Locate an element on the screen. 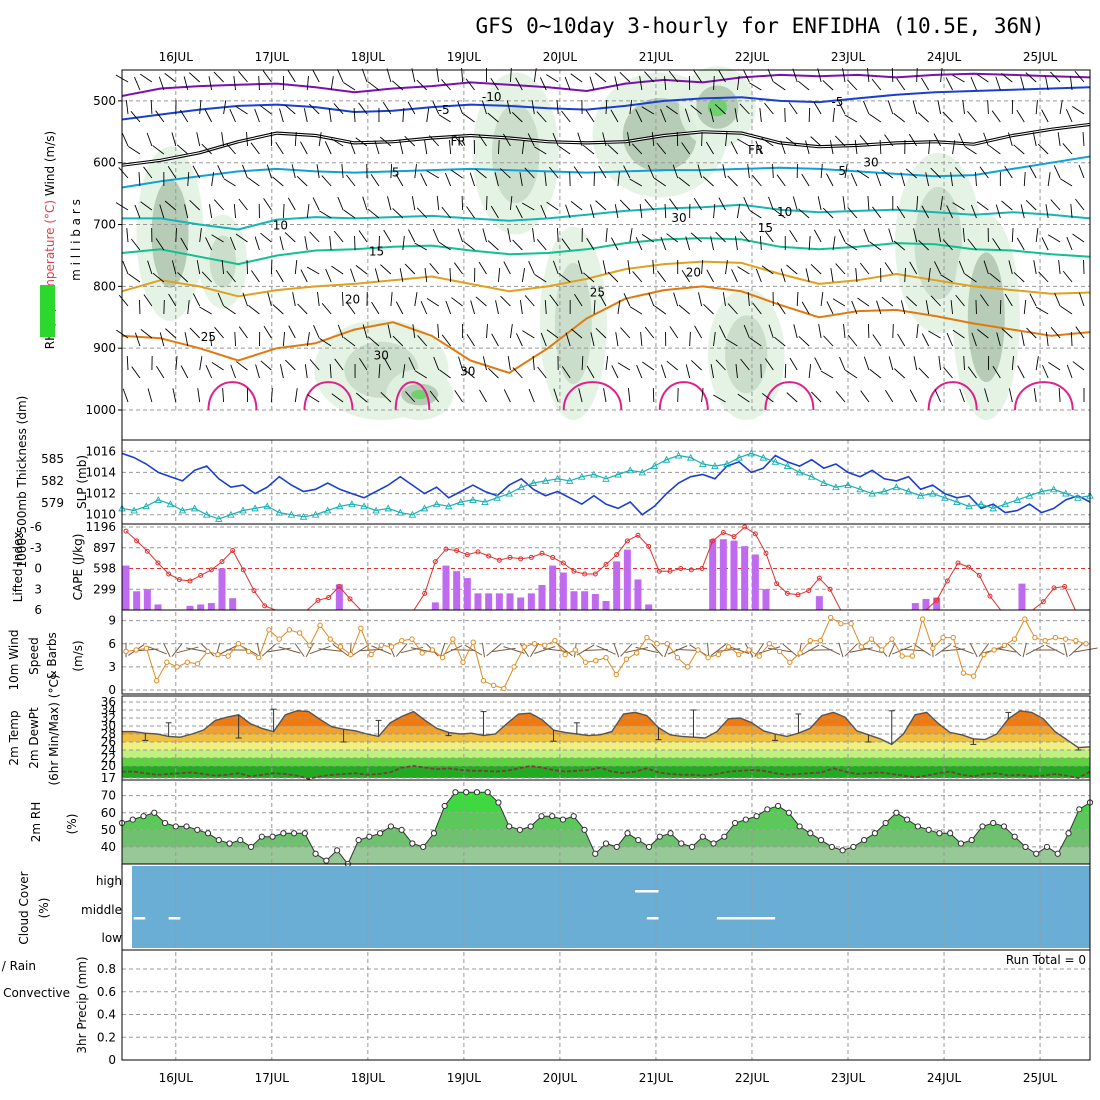 The image size is (1100, 1100). x-tick-top: 17JUL is located at coordinates (272, 57).